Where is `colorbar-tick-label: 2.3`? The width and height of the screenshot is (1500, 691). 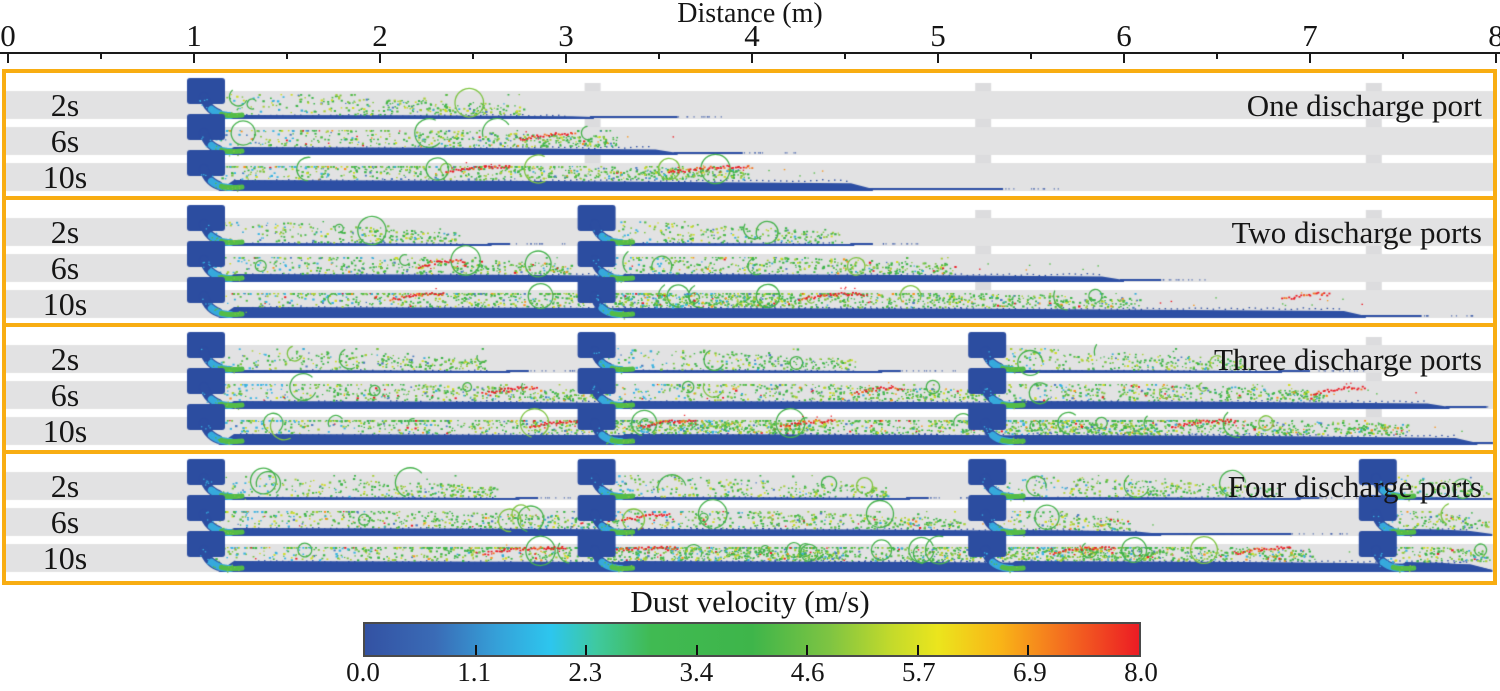
colorbar-tick-label: 2.3 is located at coordinates (585, 672).